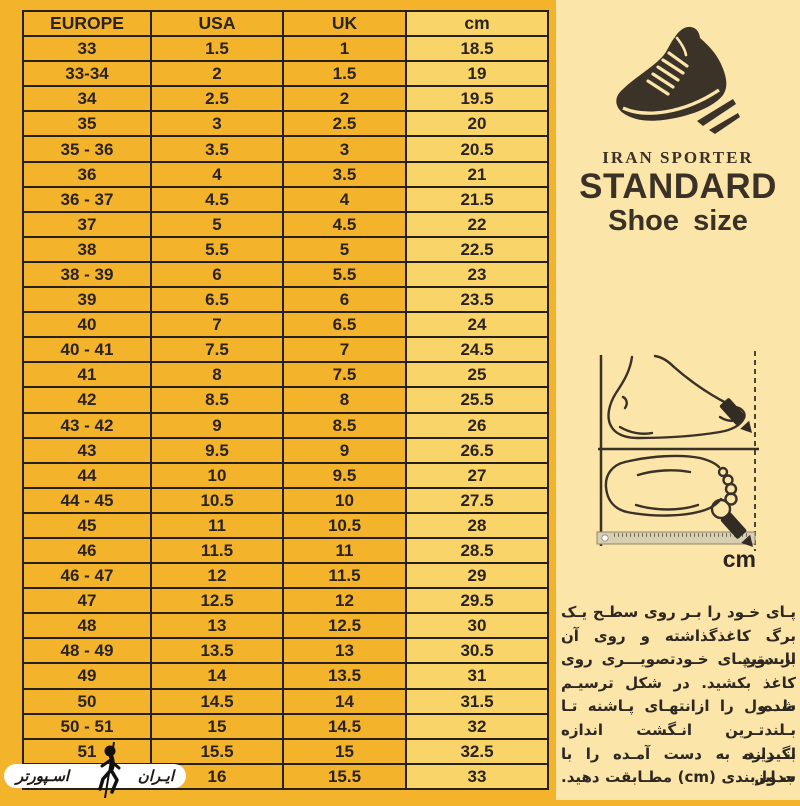 This screenshot has height=806, width=800. I want to click on size-cell: 39, so click(87, 300).